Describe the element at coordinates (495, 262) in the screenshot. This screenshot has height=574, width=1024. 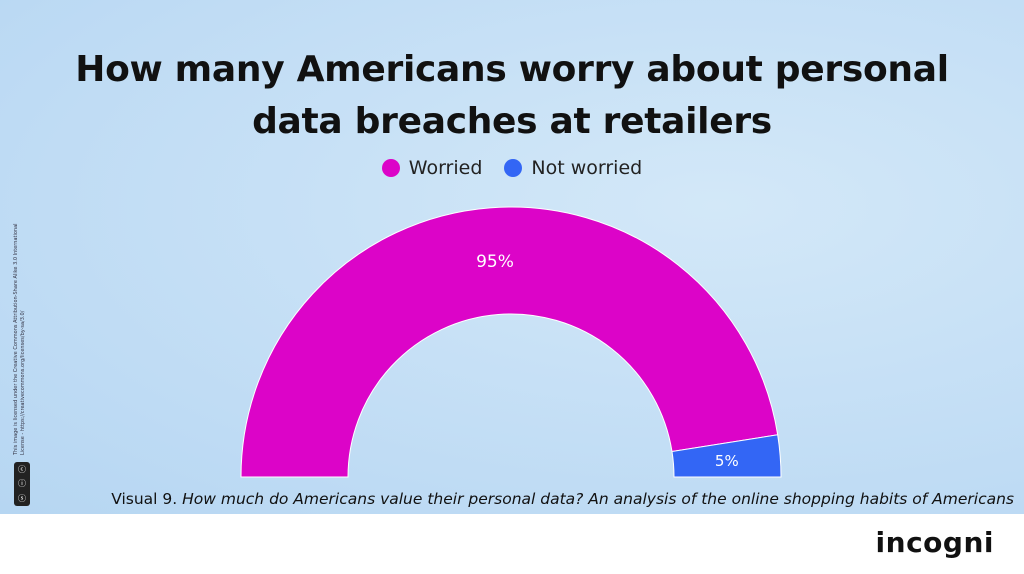
I see `data-label-worried: 95%` at that location.